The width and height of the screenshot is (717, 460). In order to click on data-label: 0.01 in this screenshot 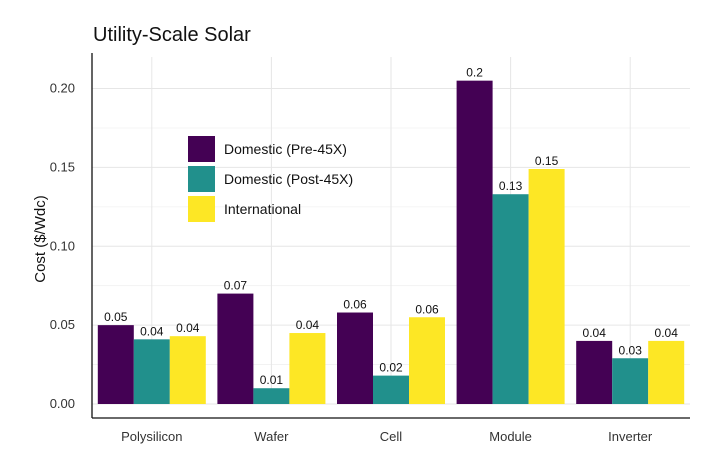, I will do `click(272, 380)`.